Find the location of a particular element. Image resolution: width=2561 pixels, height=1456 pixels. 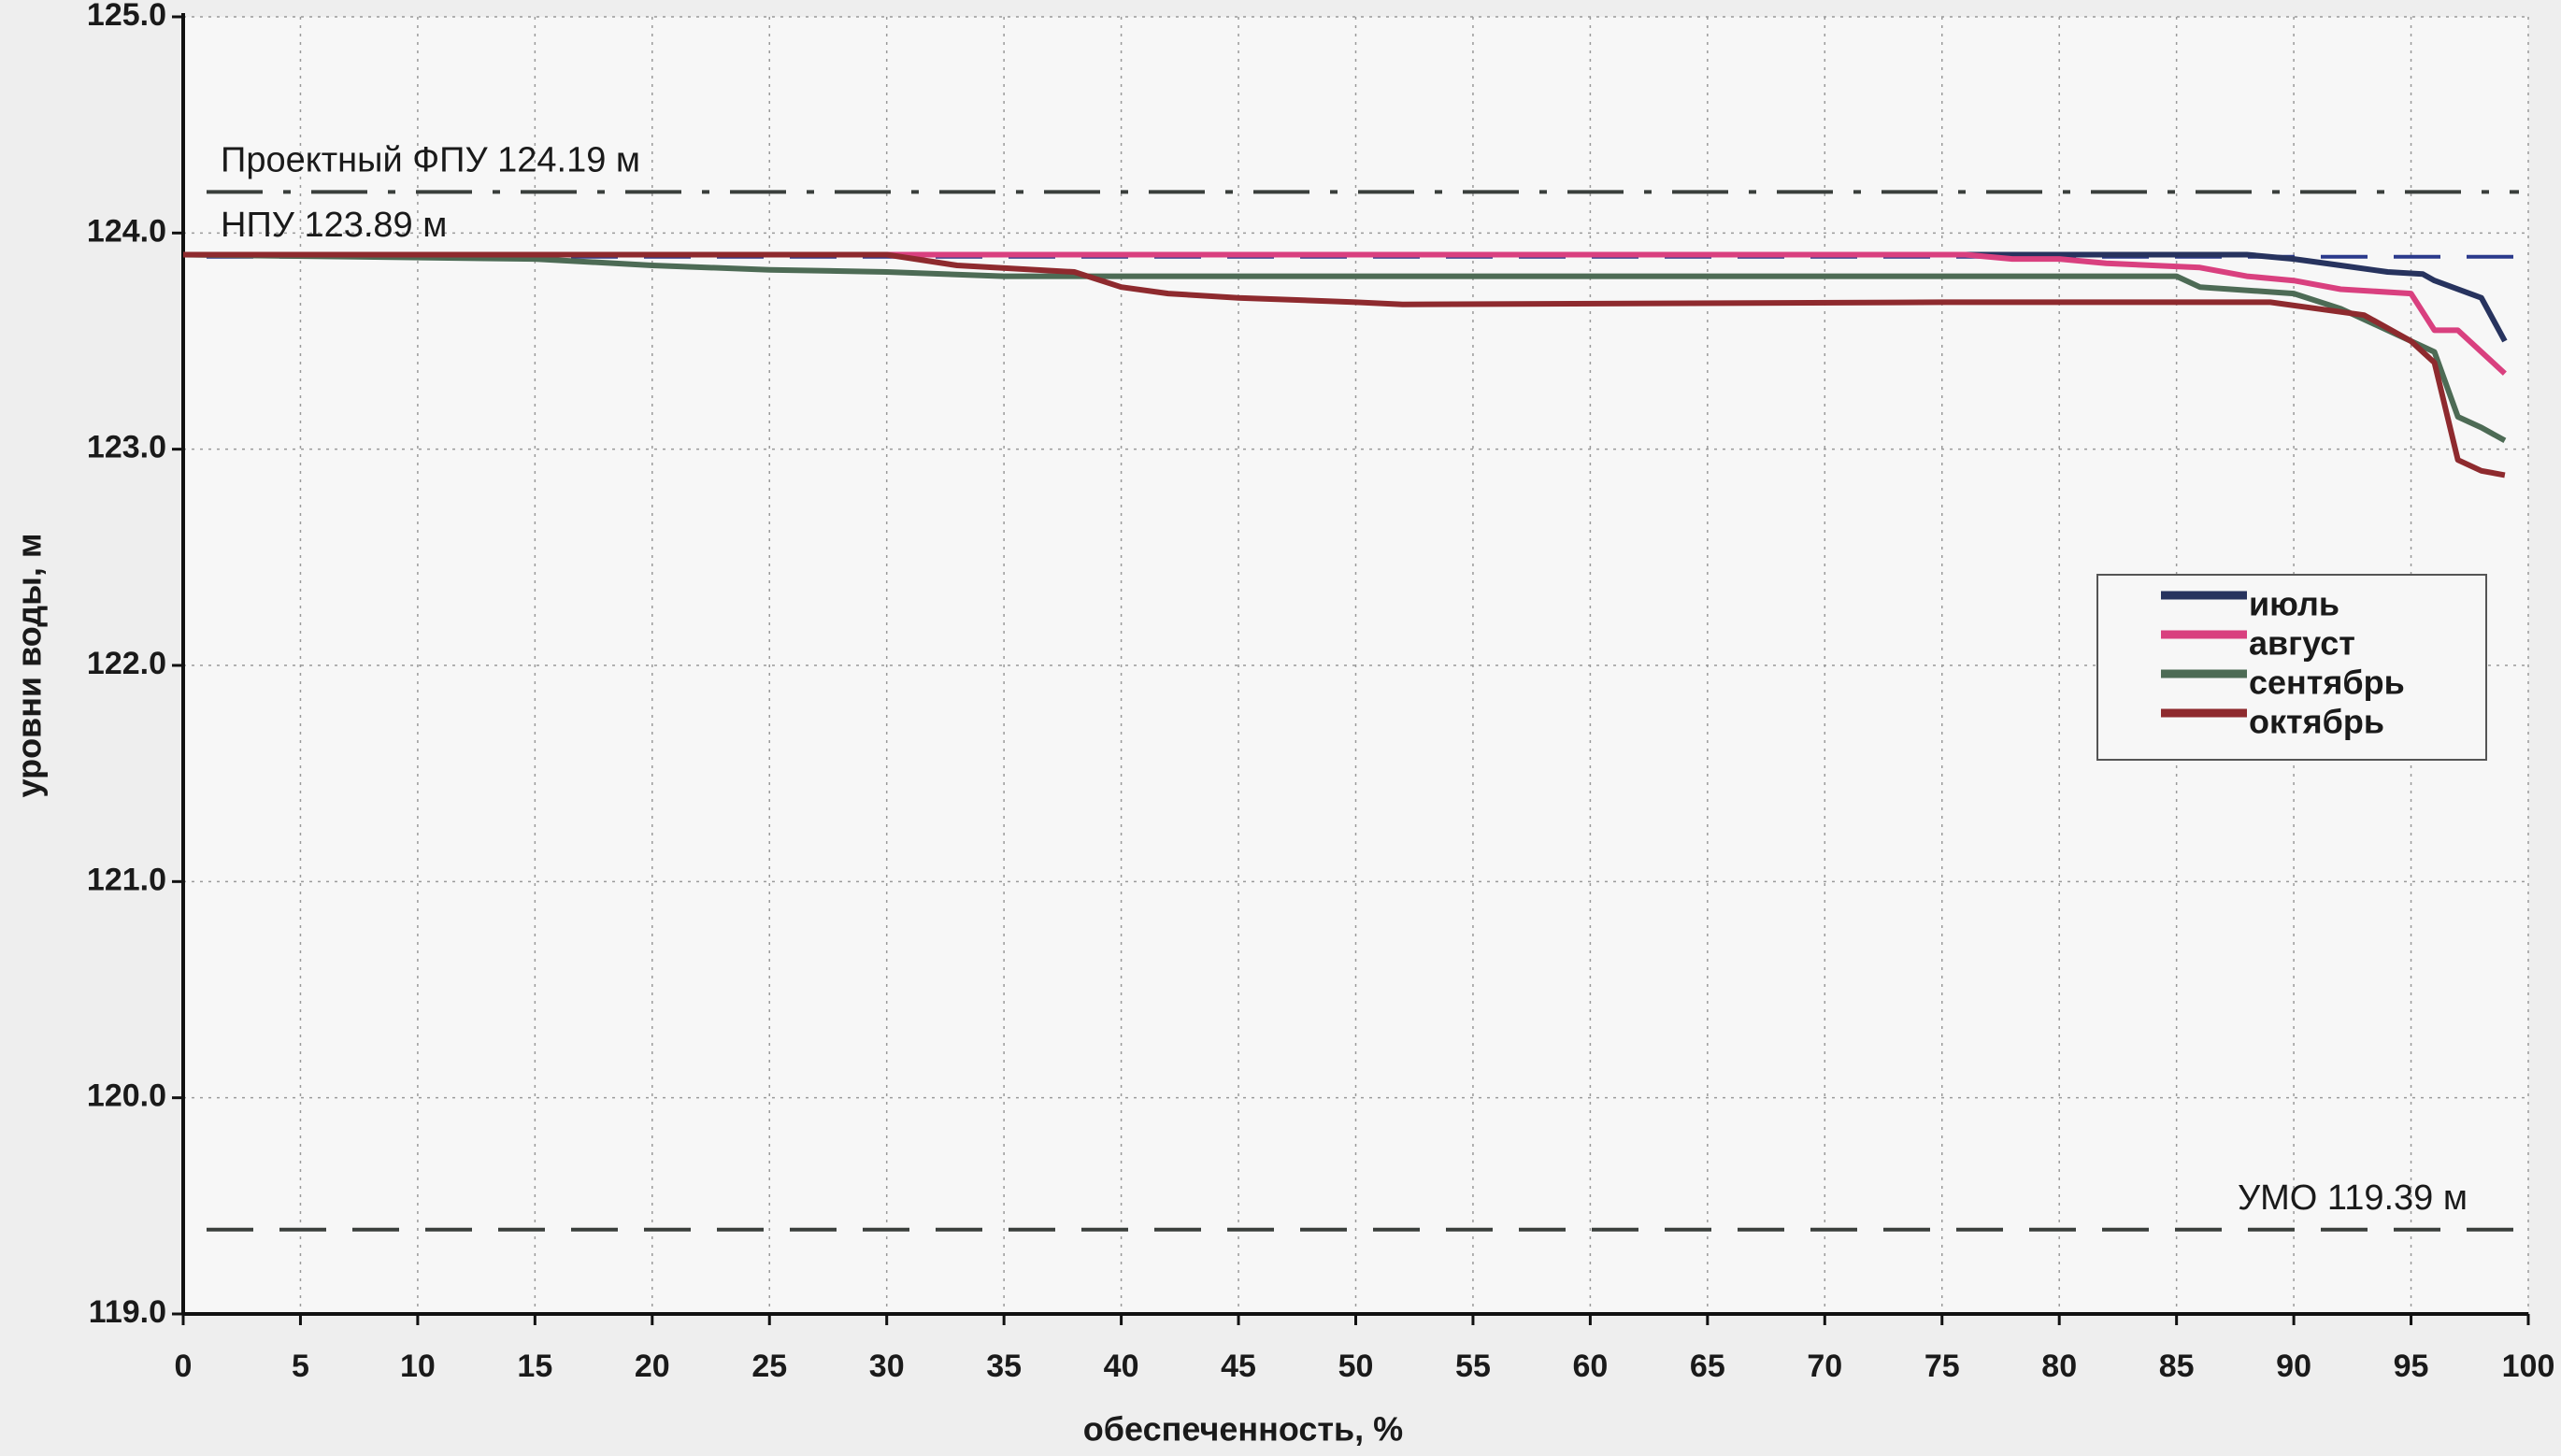

x-tick-label: 50 is located at coordinates (1356, 1366).